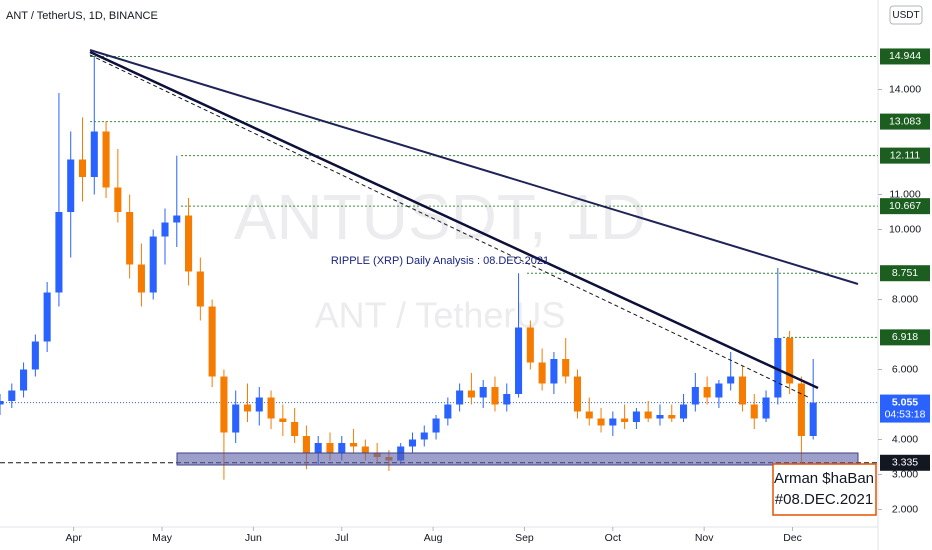  Describe the element at coordinates (905, 299) in the screenshot. I see `y-tick-label: 8.000` at that location.